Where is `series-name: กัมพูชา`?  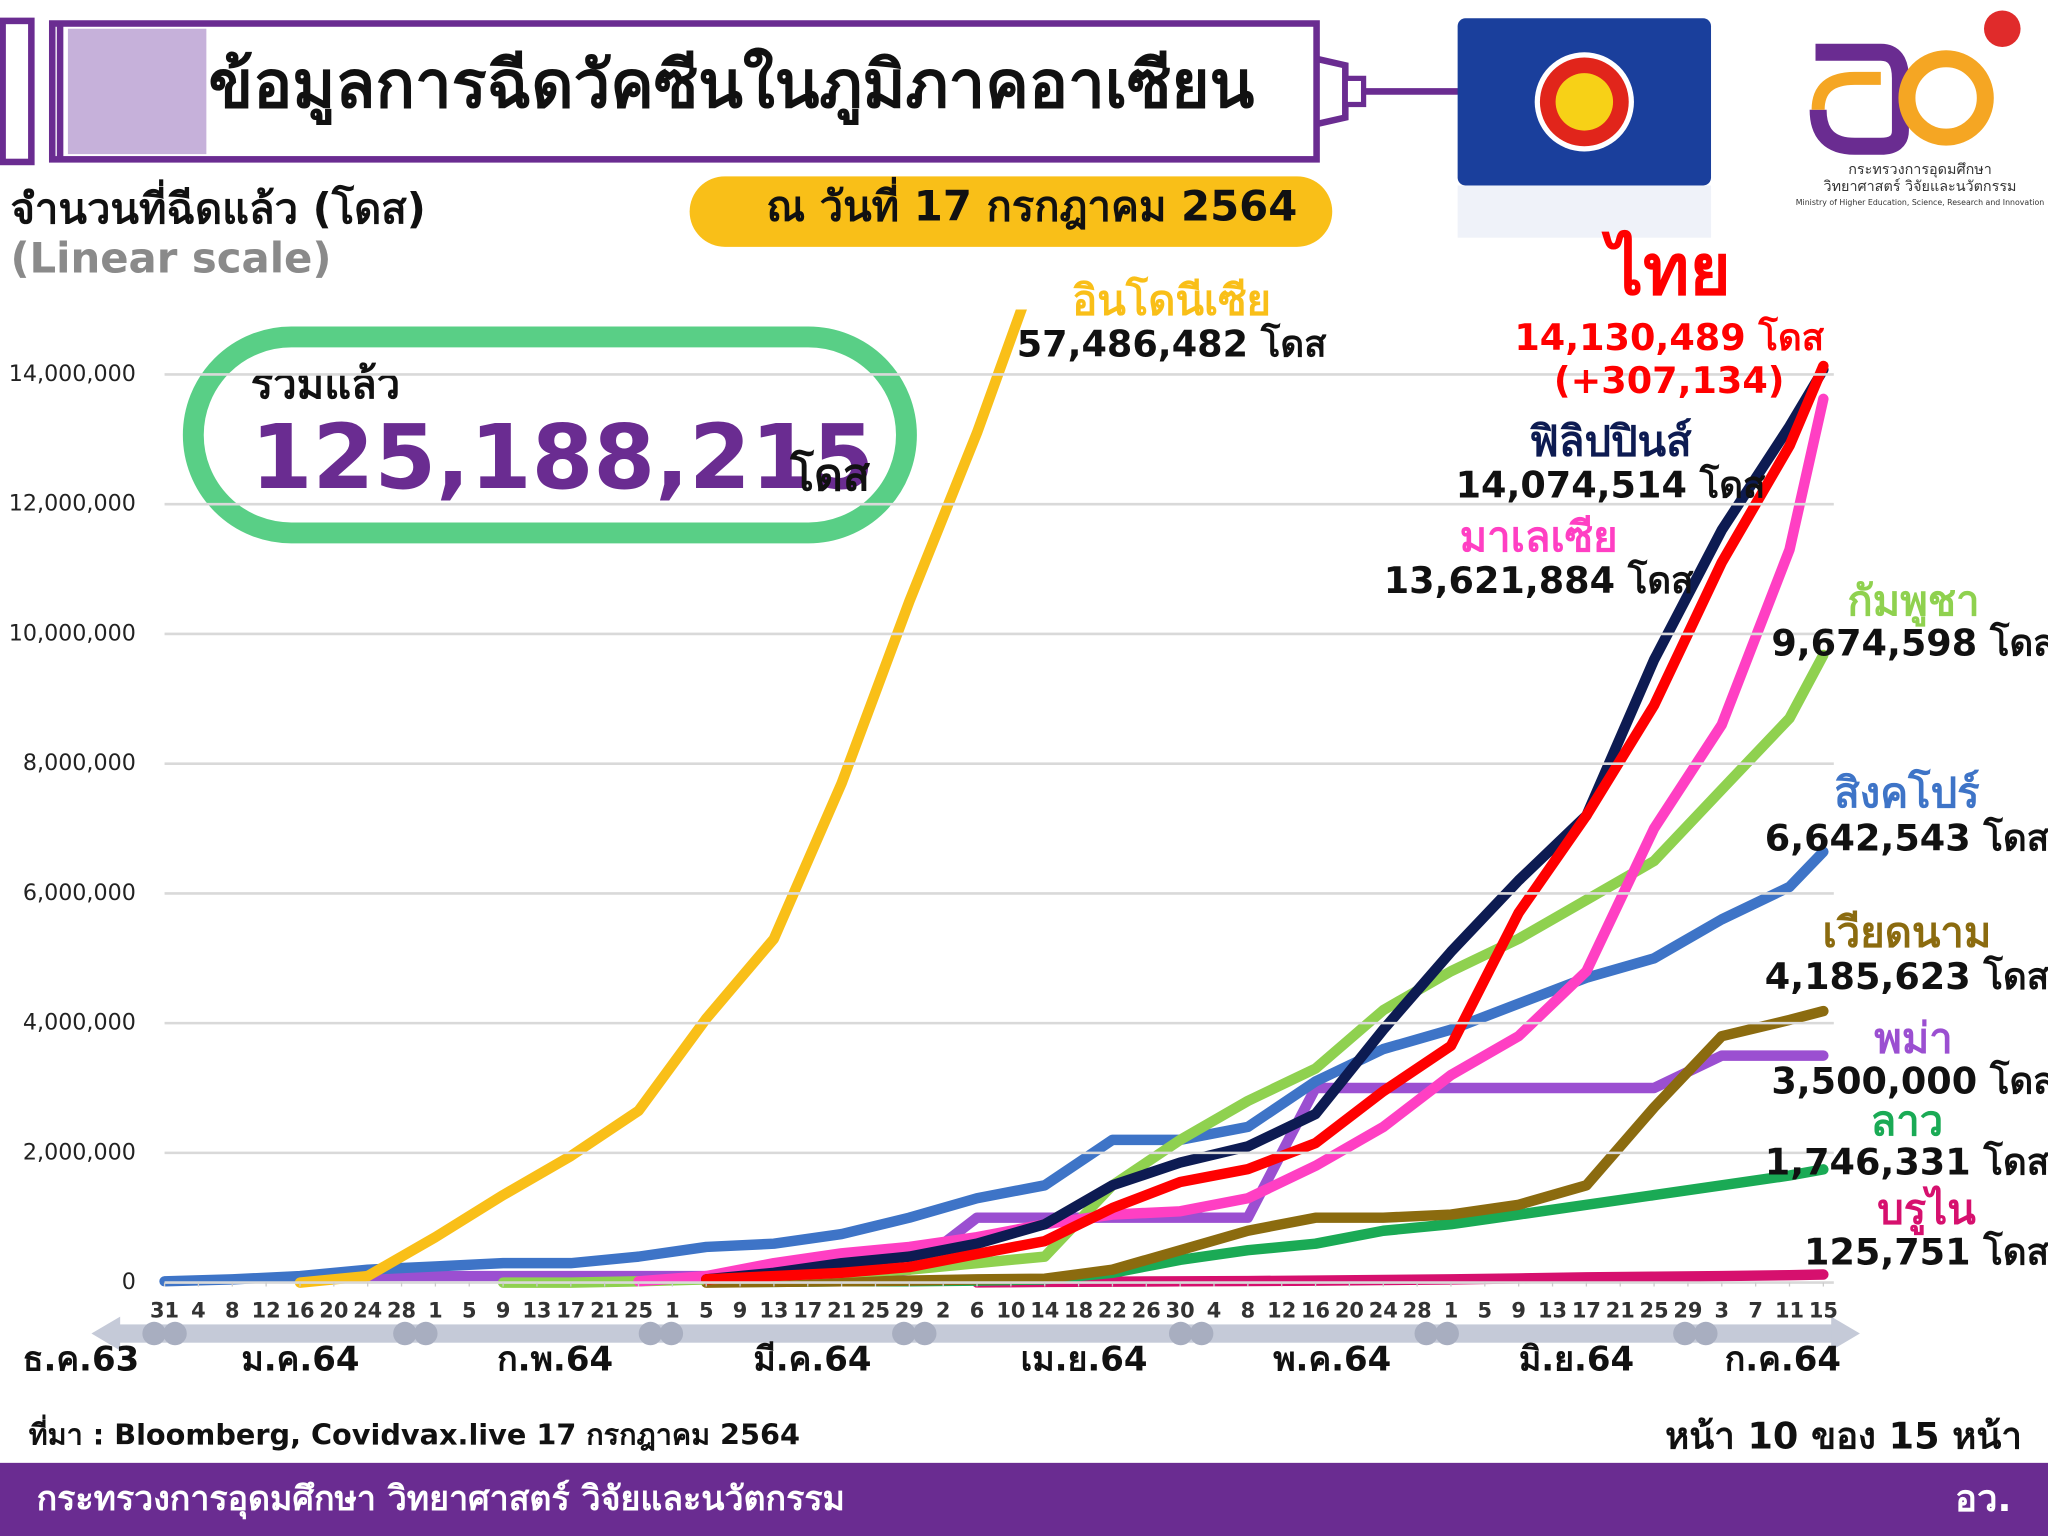 series-name: กัมพูชา is located at coordinates (1913, 601).